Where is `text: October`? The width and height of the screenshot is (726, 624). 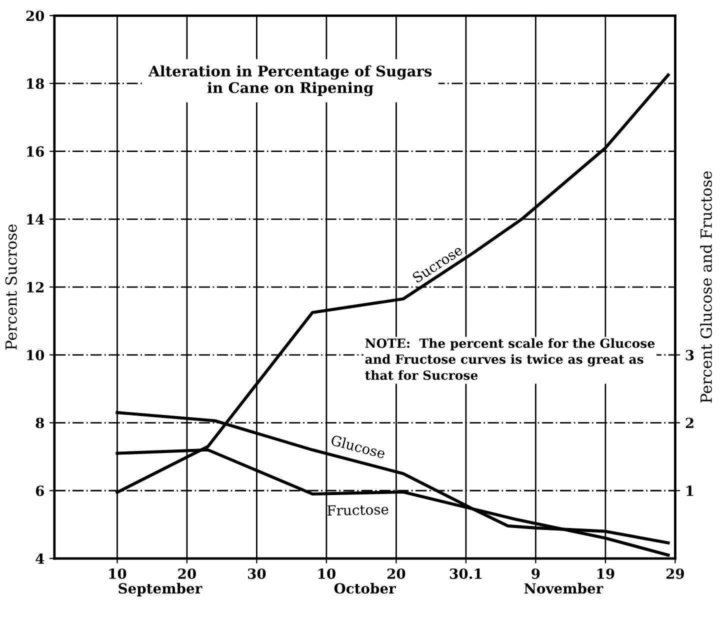 text: October is located at coordinates (365, 588).